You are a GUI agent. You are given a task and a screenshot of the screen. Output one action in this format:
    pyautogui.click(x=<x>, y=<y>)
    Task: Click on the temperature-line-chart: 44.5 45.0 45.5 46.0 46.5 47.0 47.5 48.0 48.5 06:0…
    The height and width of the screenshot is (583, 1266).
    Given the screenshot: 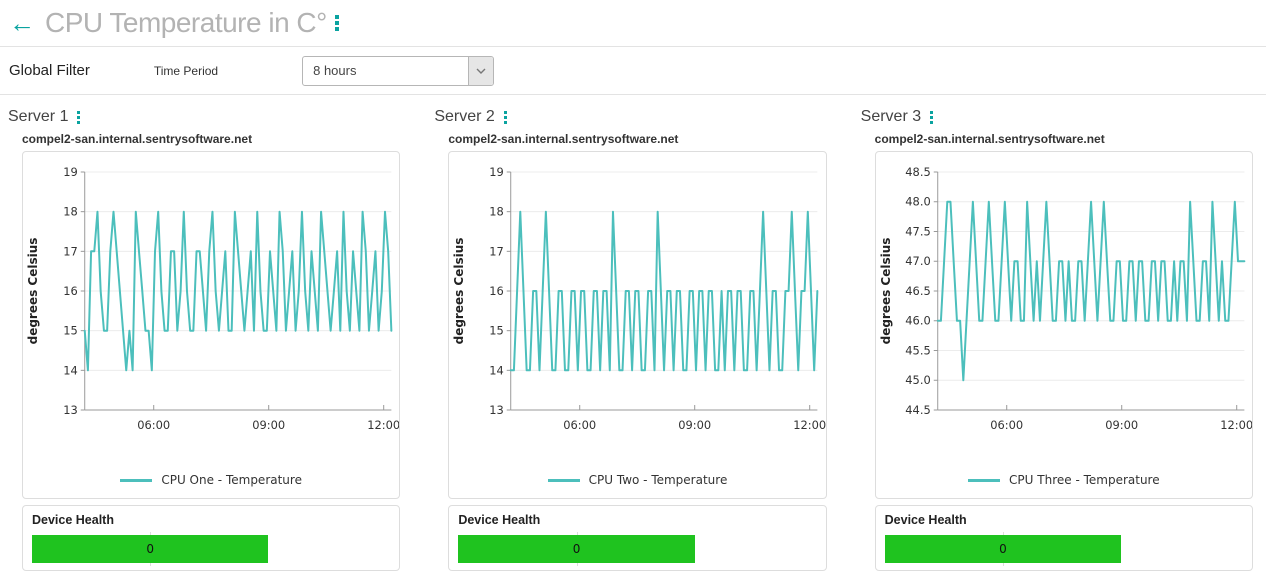 What is the action you would take?
    pyautogui.click(x=1066, y=298)
    